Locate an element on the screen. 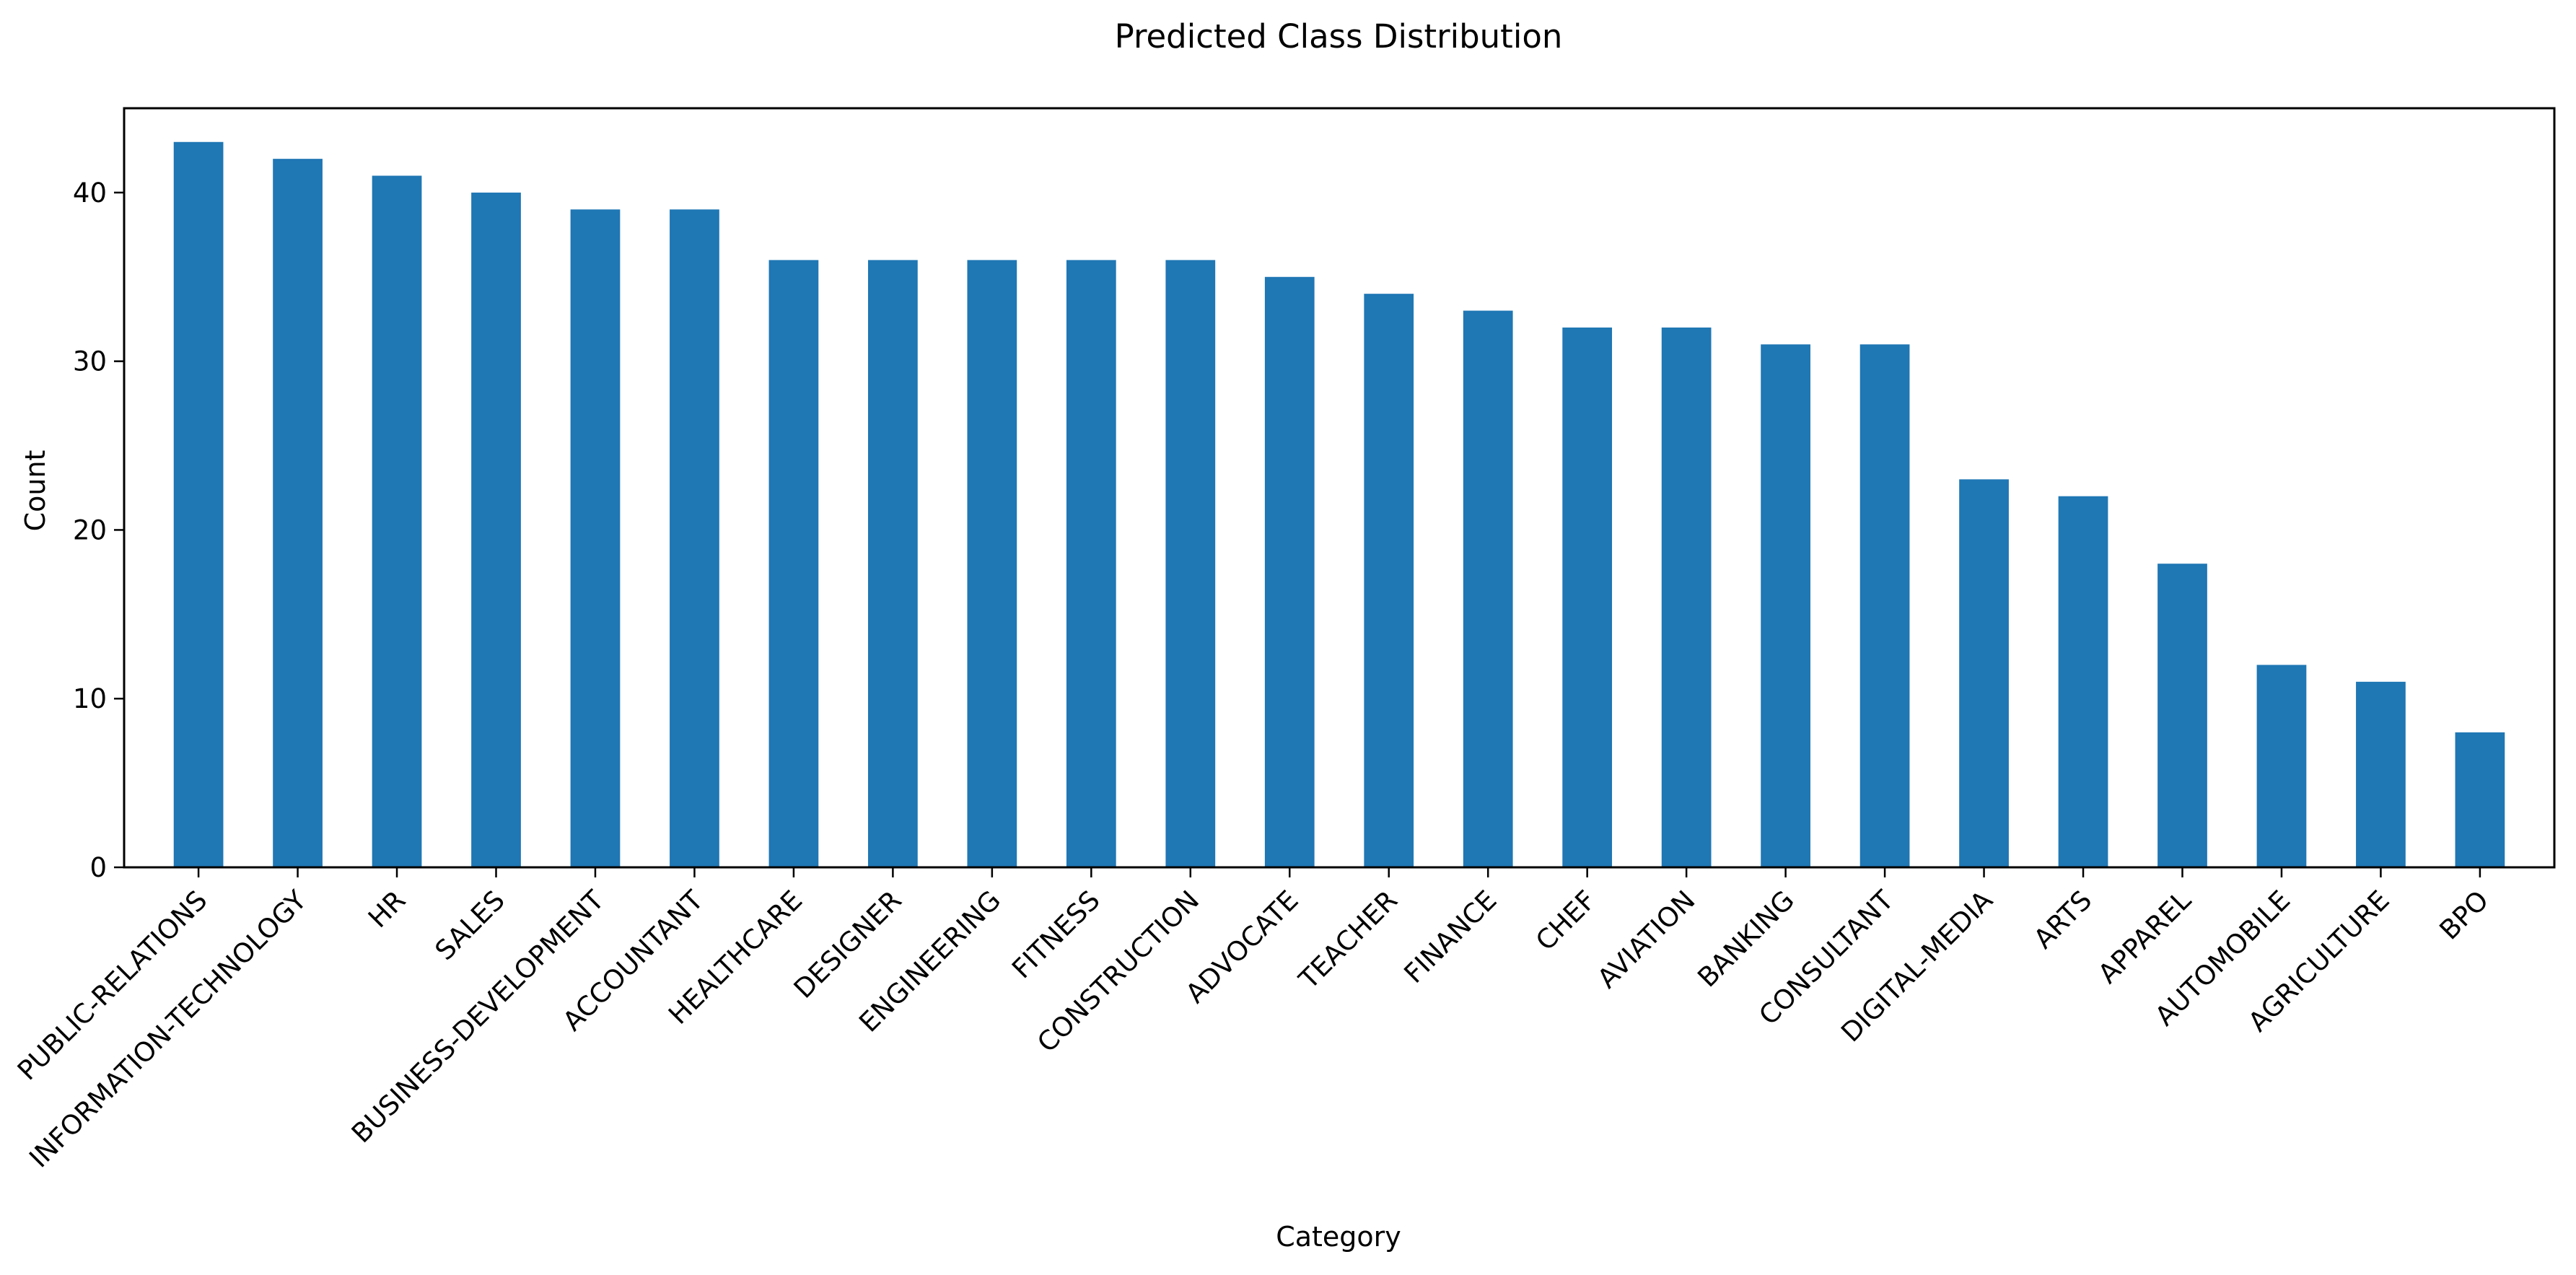  y-axis: 0 10 20 30 40 is located at coordinates (99, 530).